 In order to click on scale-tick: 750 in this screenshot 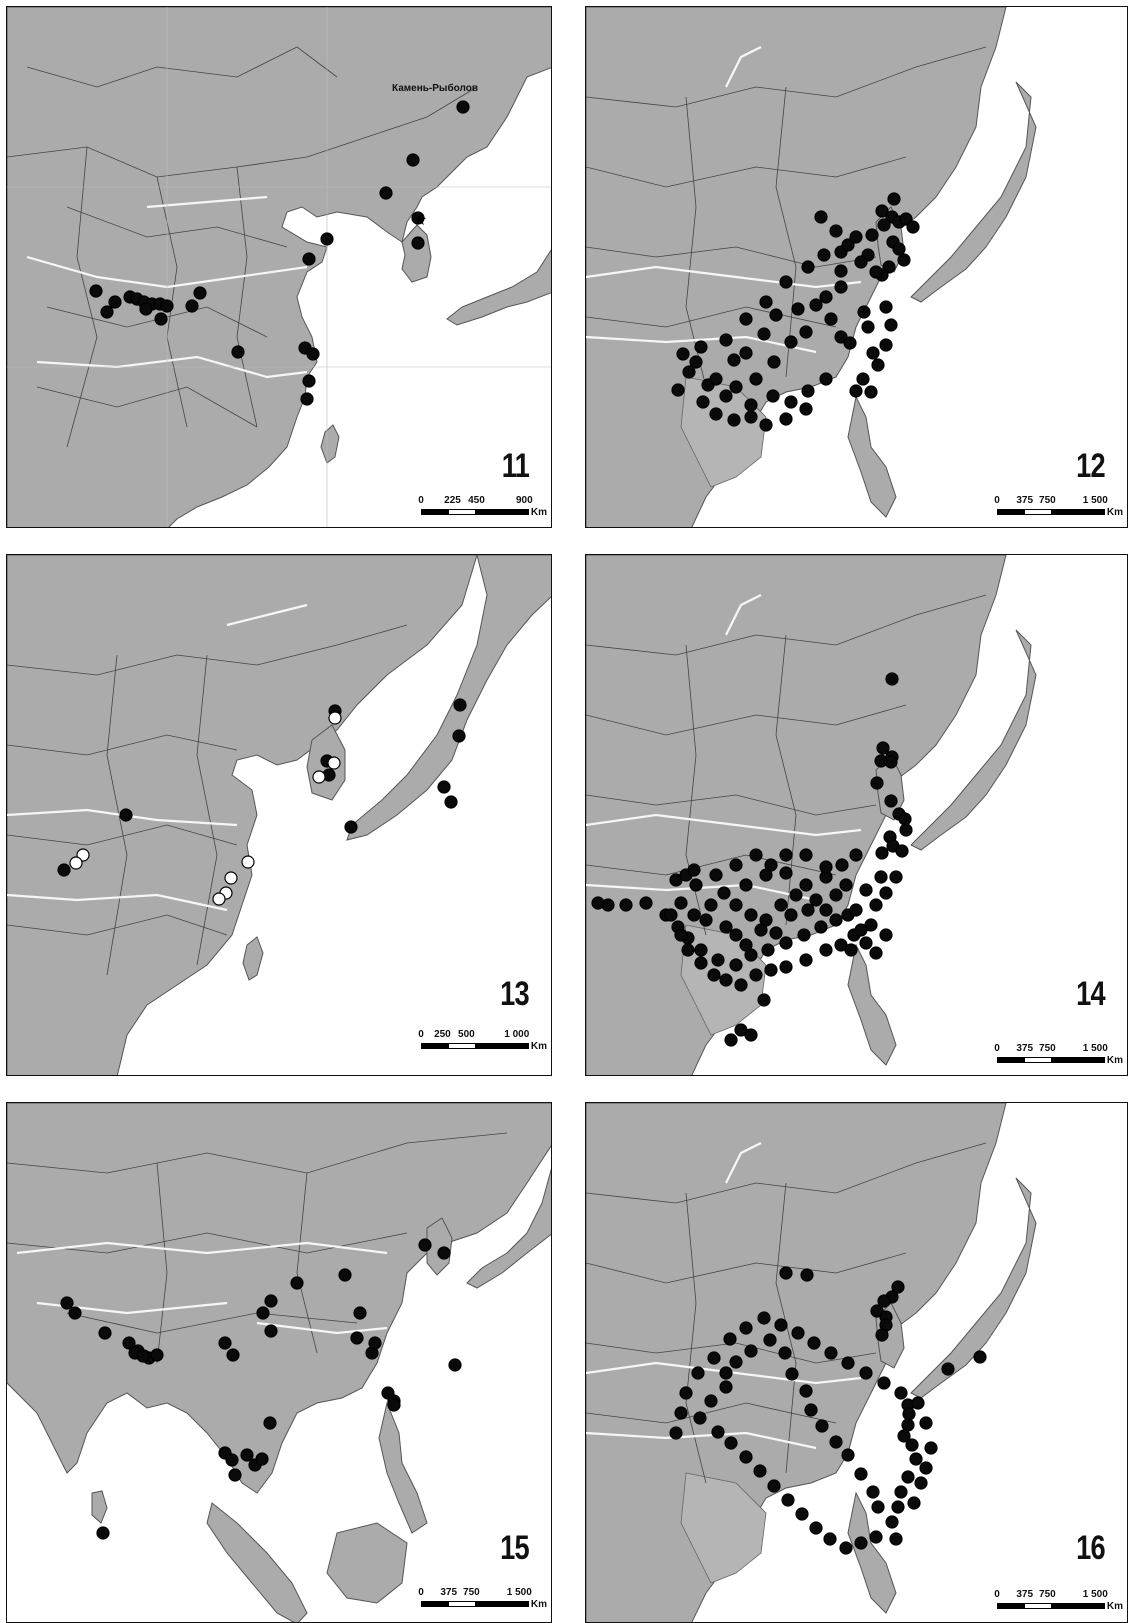, I will do `click(1047, 1048)`.